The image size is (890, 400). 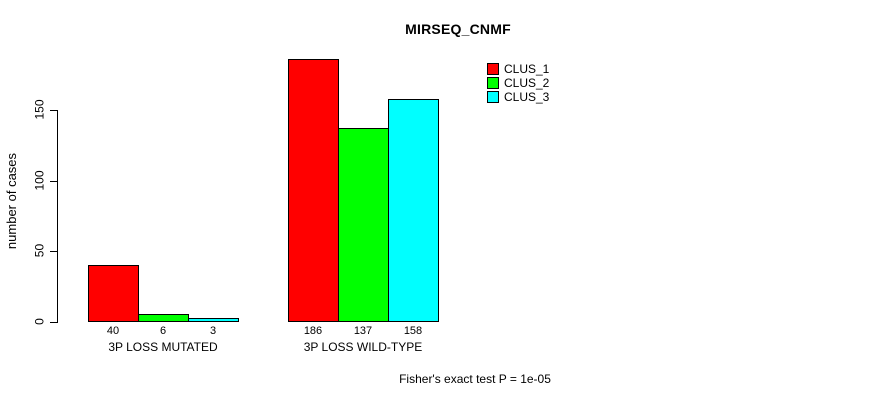 What do you see at coordinates (363, 225) in the screenshot?
I see `bar-clus_2-group2` at bounding box center [363, 225].